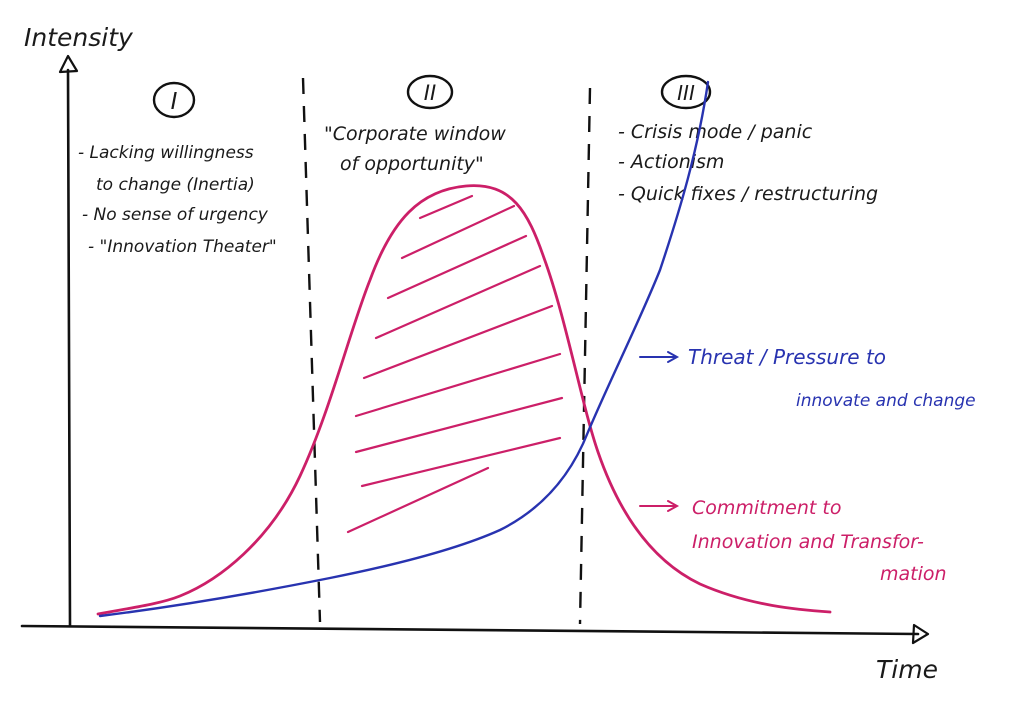 This screenshot has height=701, width=1024. What do you see at coordinates (79, 37) in the screenshot?
I see `y-axis-label: Intensity` at bounding box center [79, 37].